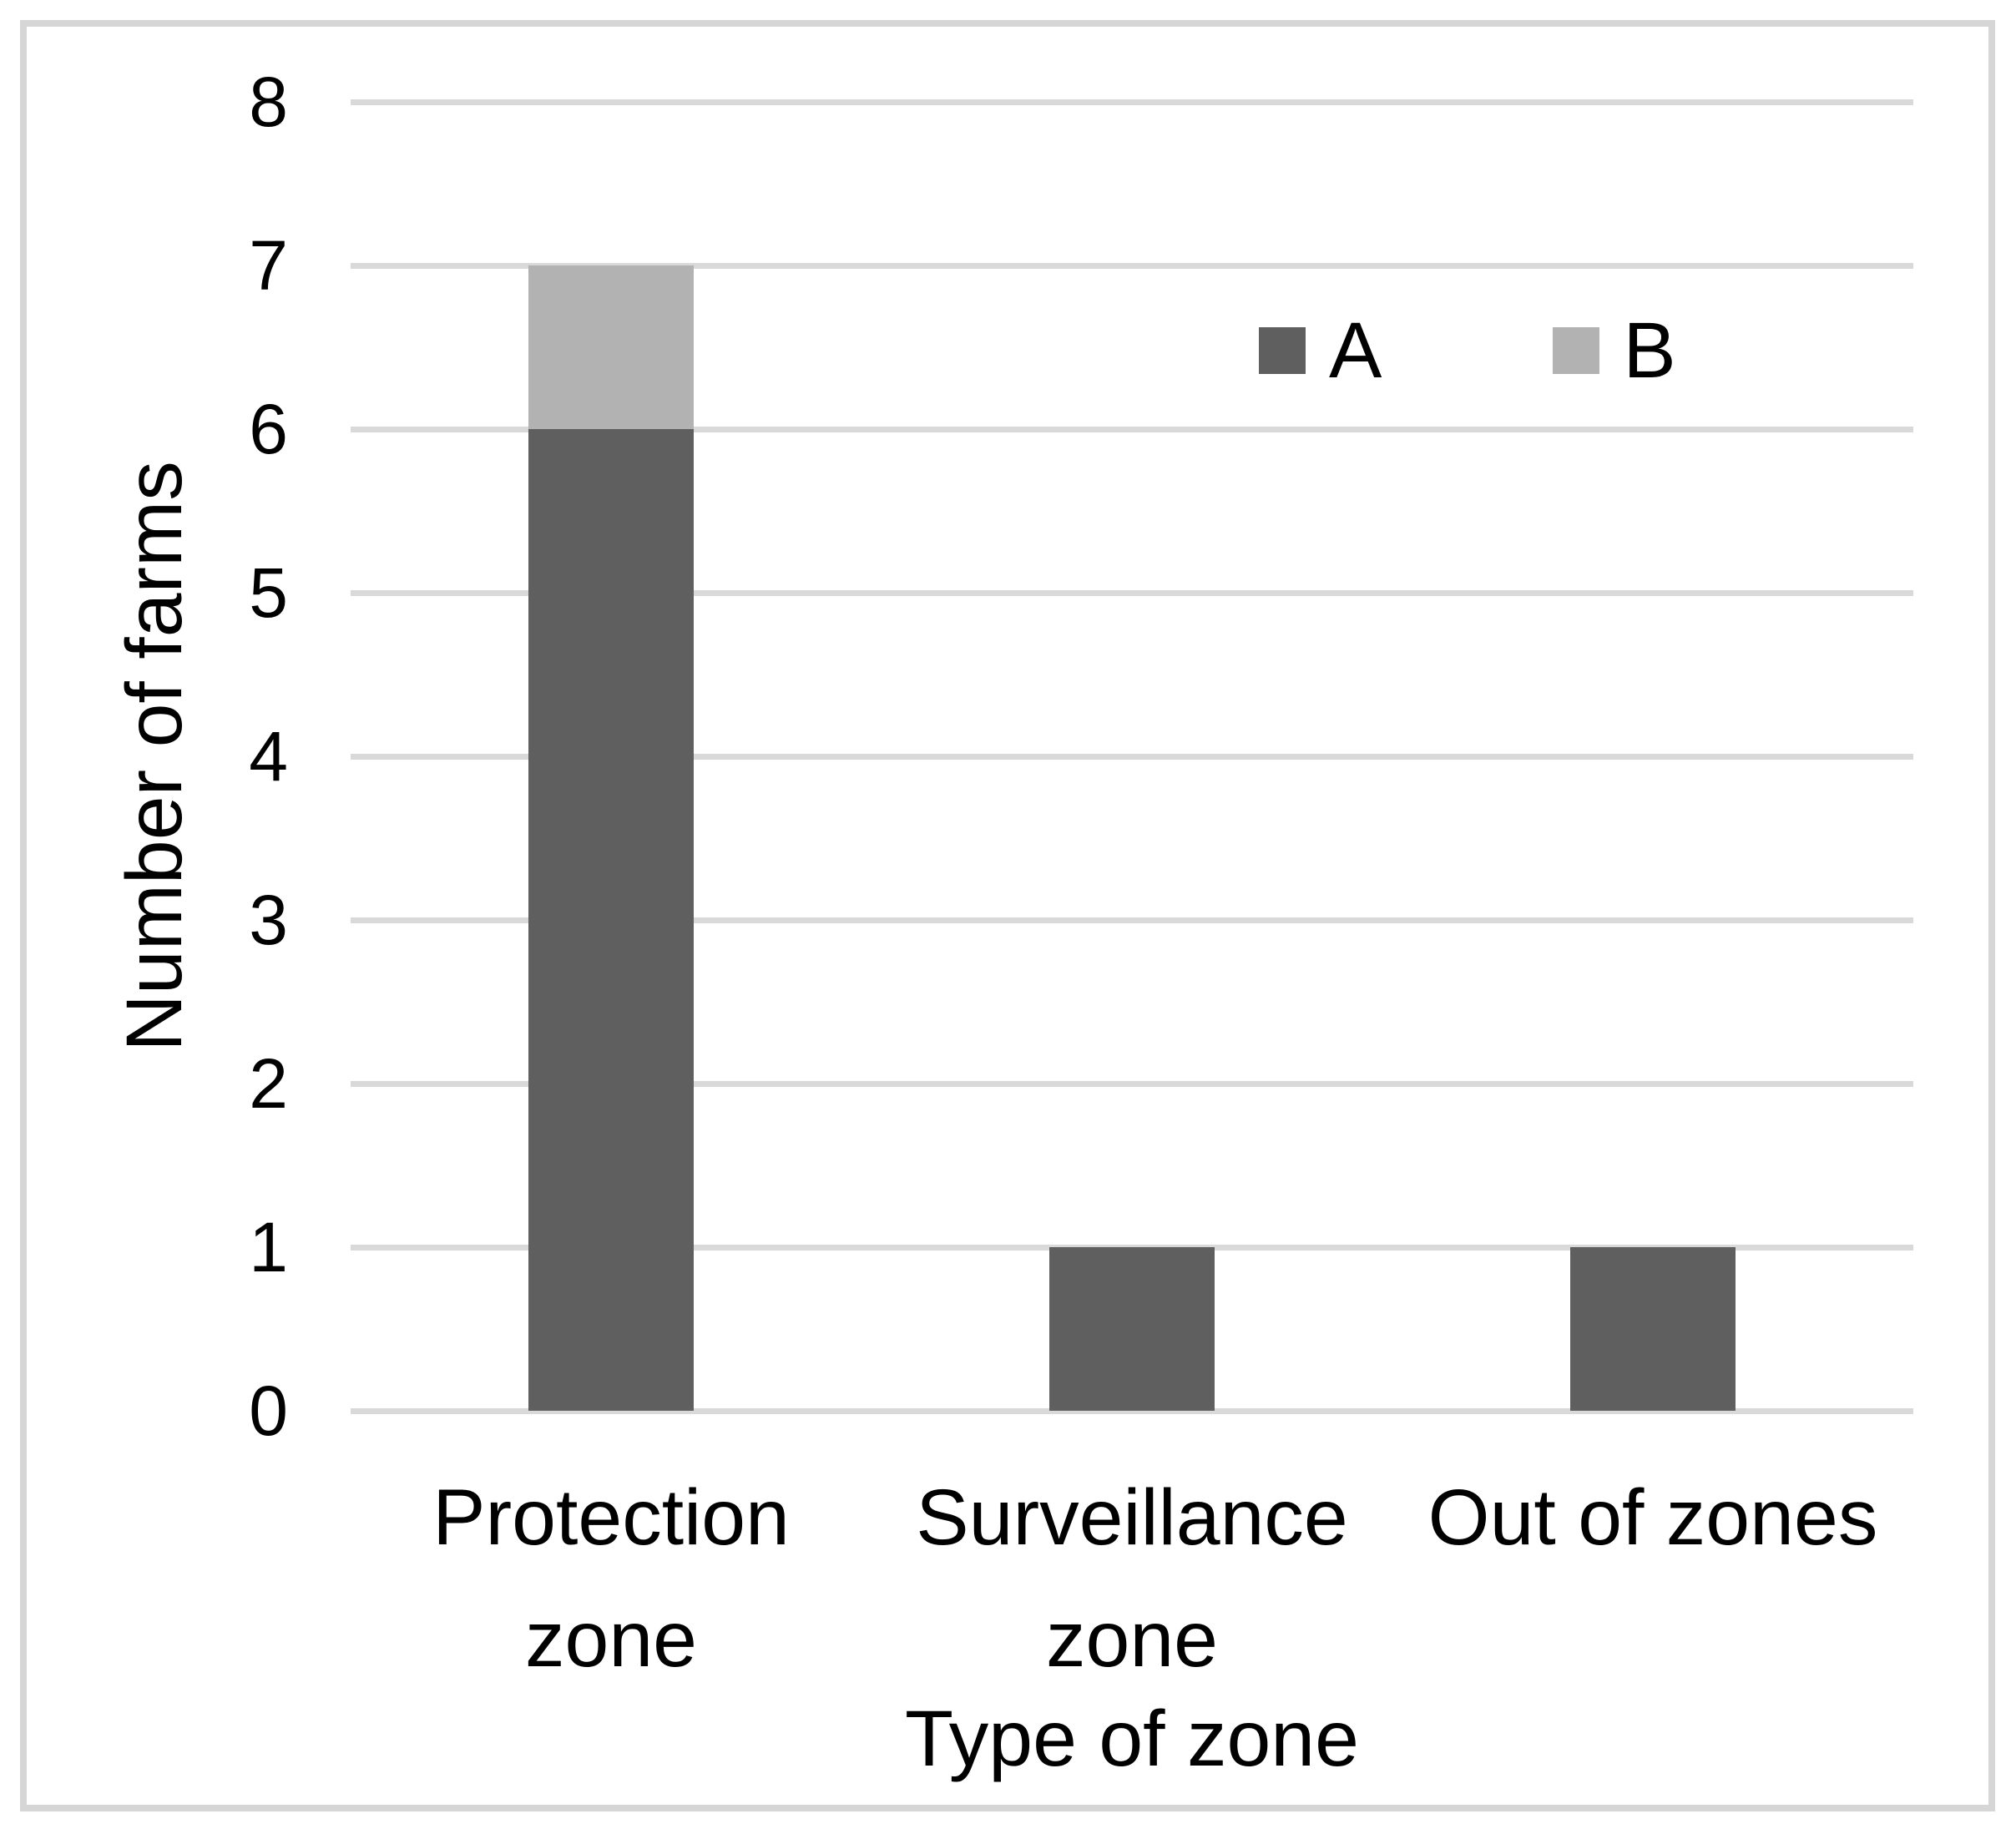  What do you see at coordinates (1649, 350) in the screenshot?
I see `legend-label: B` at bounding box center [1649, 350].